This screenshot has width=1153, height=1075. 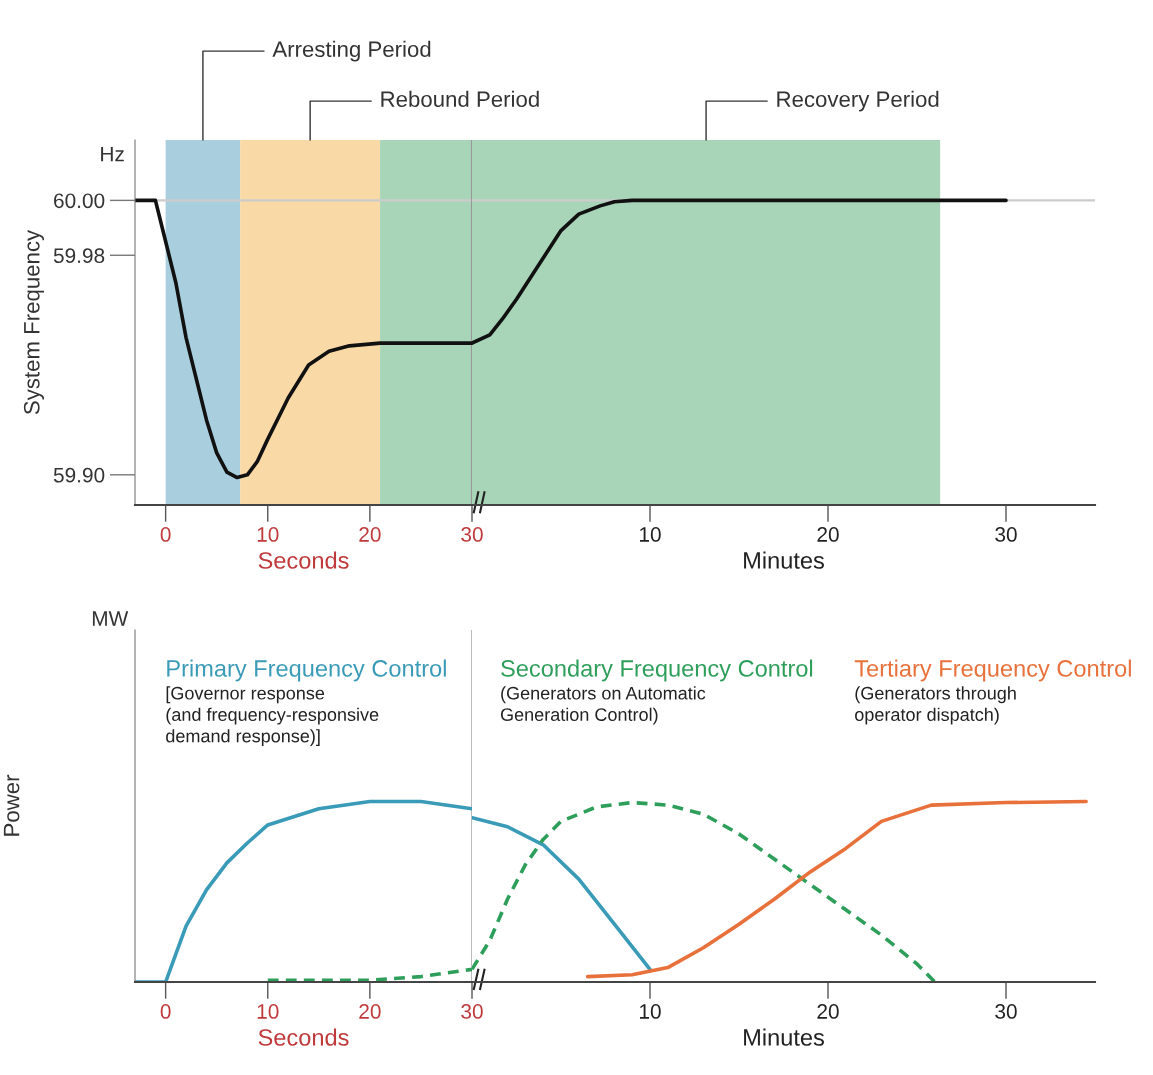 I want to click on band-label: Rebound Period, so click(x=460, y=99).